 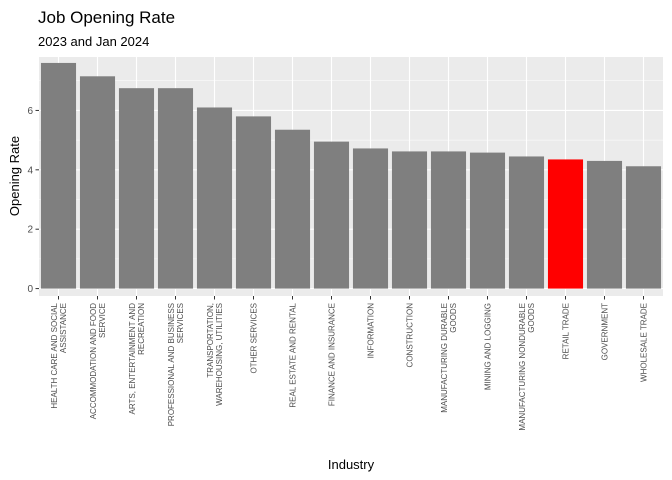 I want to click on x-tick-label-line: WAREHOUSING, UTILITIES, so click(x=219, y=354).